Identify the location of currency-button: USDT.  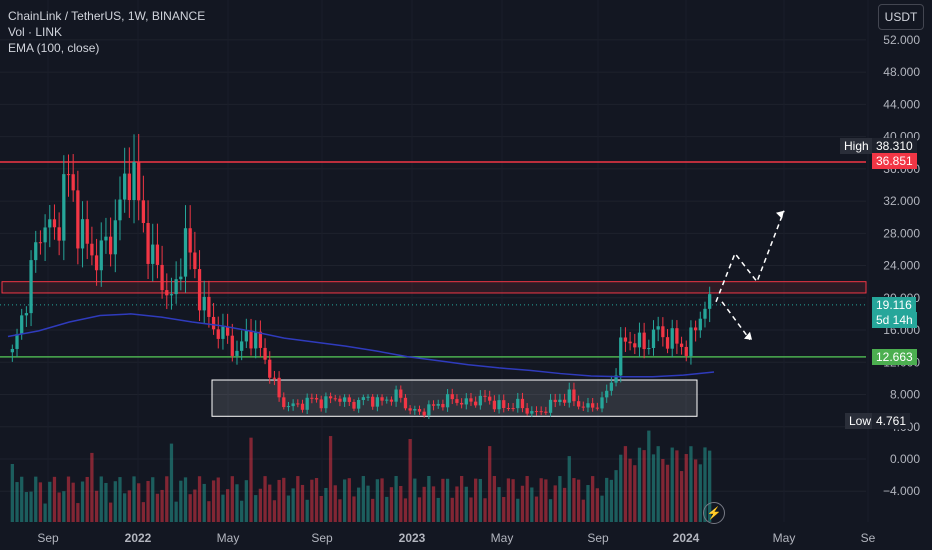
(901, 17).